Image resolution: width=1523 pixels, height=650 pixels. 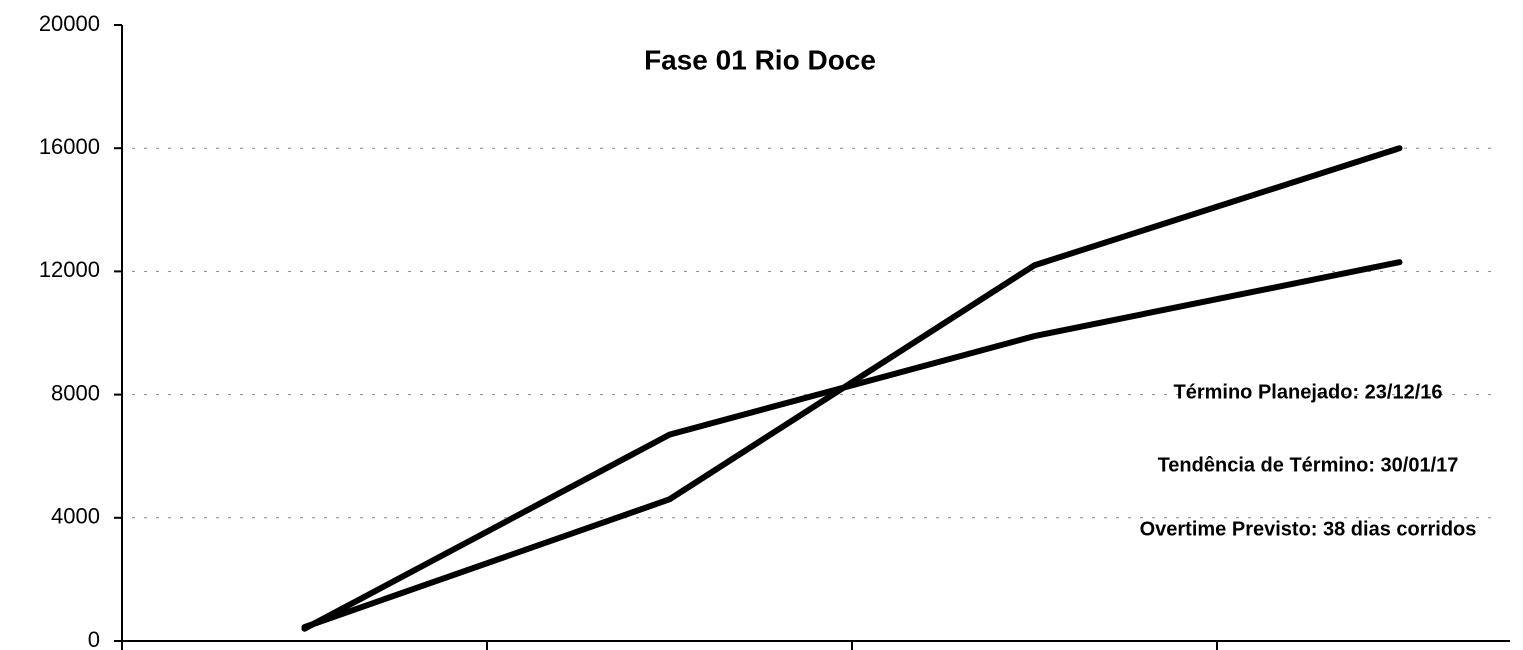 What do you see at coordinates (75, 392) in the screenshot?
I see `y-tick-label: 8000` at bounding box center [75, 392].